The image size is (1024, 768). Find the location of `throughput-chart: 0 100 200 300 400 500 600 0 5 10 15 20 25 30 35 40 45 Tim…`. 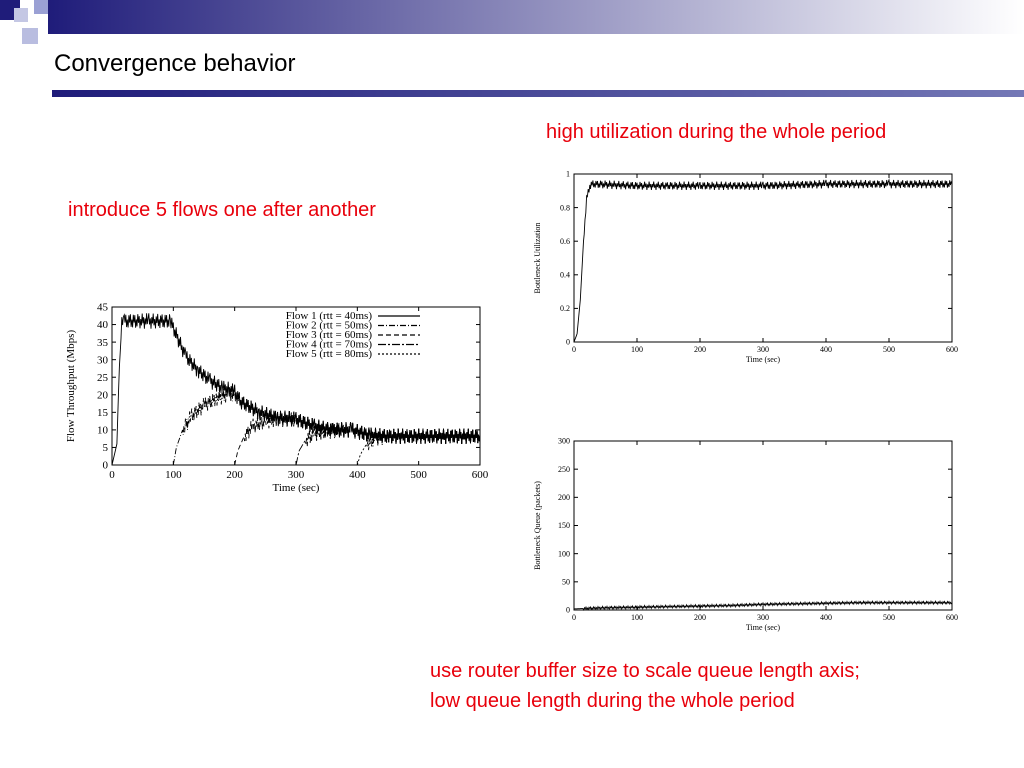

throughput-chart: 0 100 200 300 400 500 600 0 5 10 15 20 25 30 35 40 45 Tim… is located at coordinates (277, 398).